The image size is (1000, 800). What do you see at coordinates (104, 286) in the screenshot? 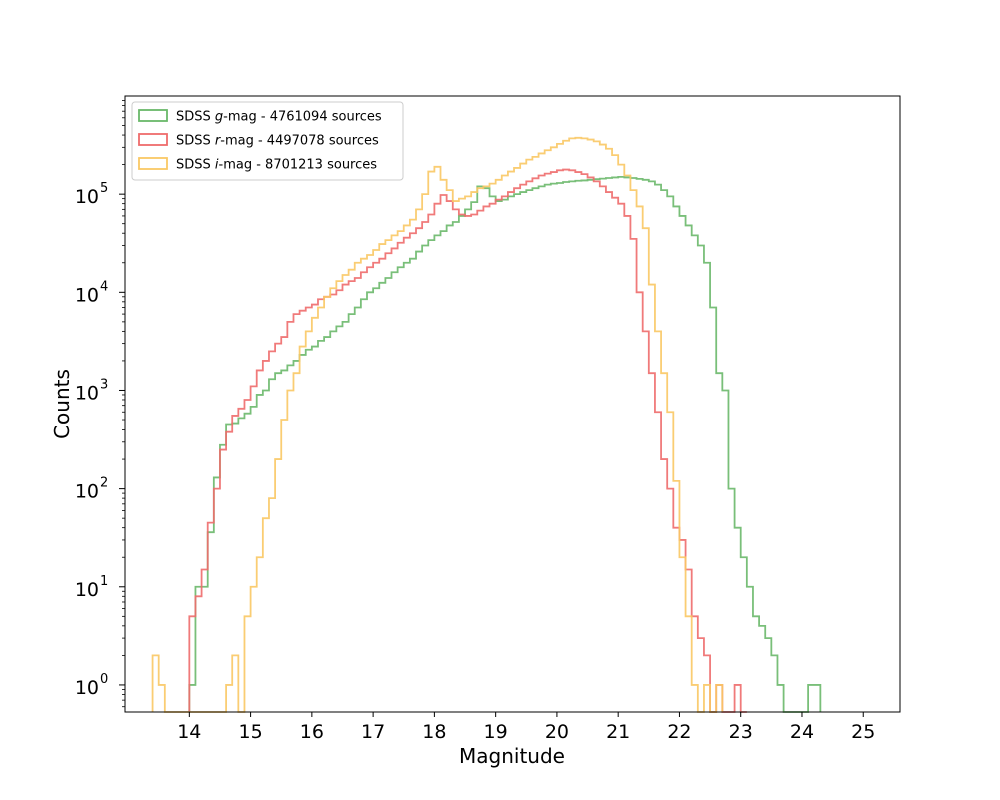
I see `y-tick-exponent: 4` at bounding box center [104, 286].